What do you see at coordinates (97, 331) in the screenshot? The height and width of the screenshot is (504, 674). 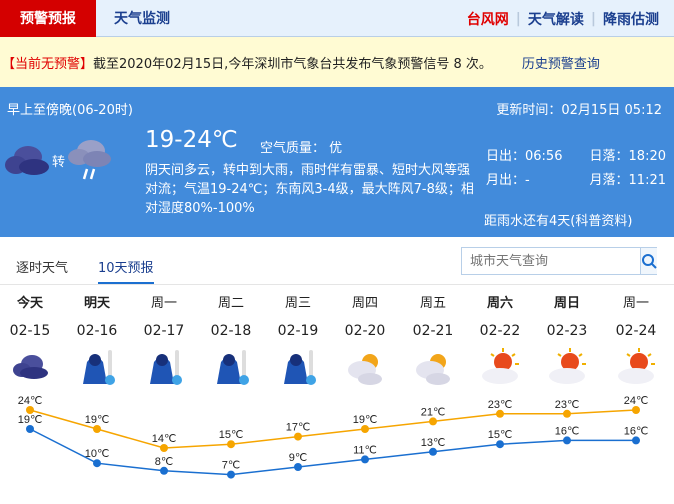 I see `date: 02-16` at bounding box center [97, 331].